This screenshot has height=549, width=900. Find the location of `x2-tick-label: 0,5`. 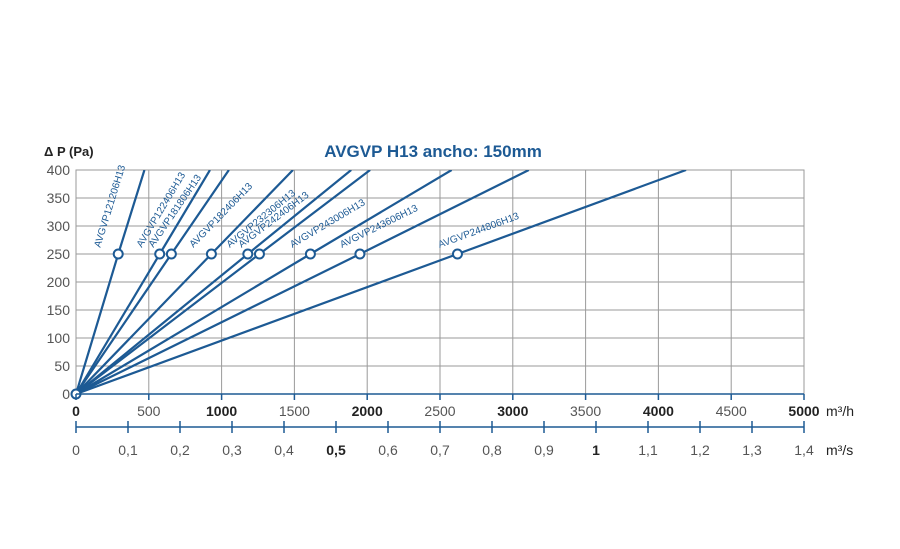

x2-tick-label: 0,5 is located at coordinates (336, 450).